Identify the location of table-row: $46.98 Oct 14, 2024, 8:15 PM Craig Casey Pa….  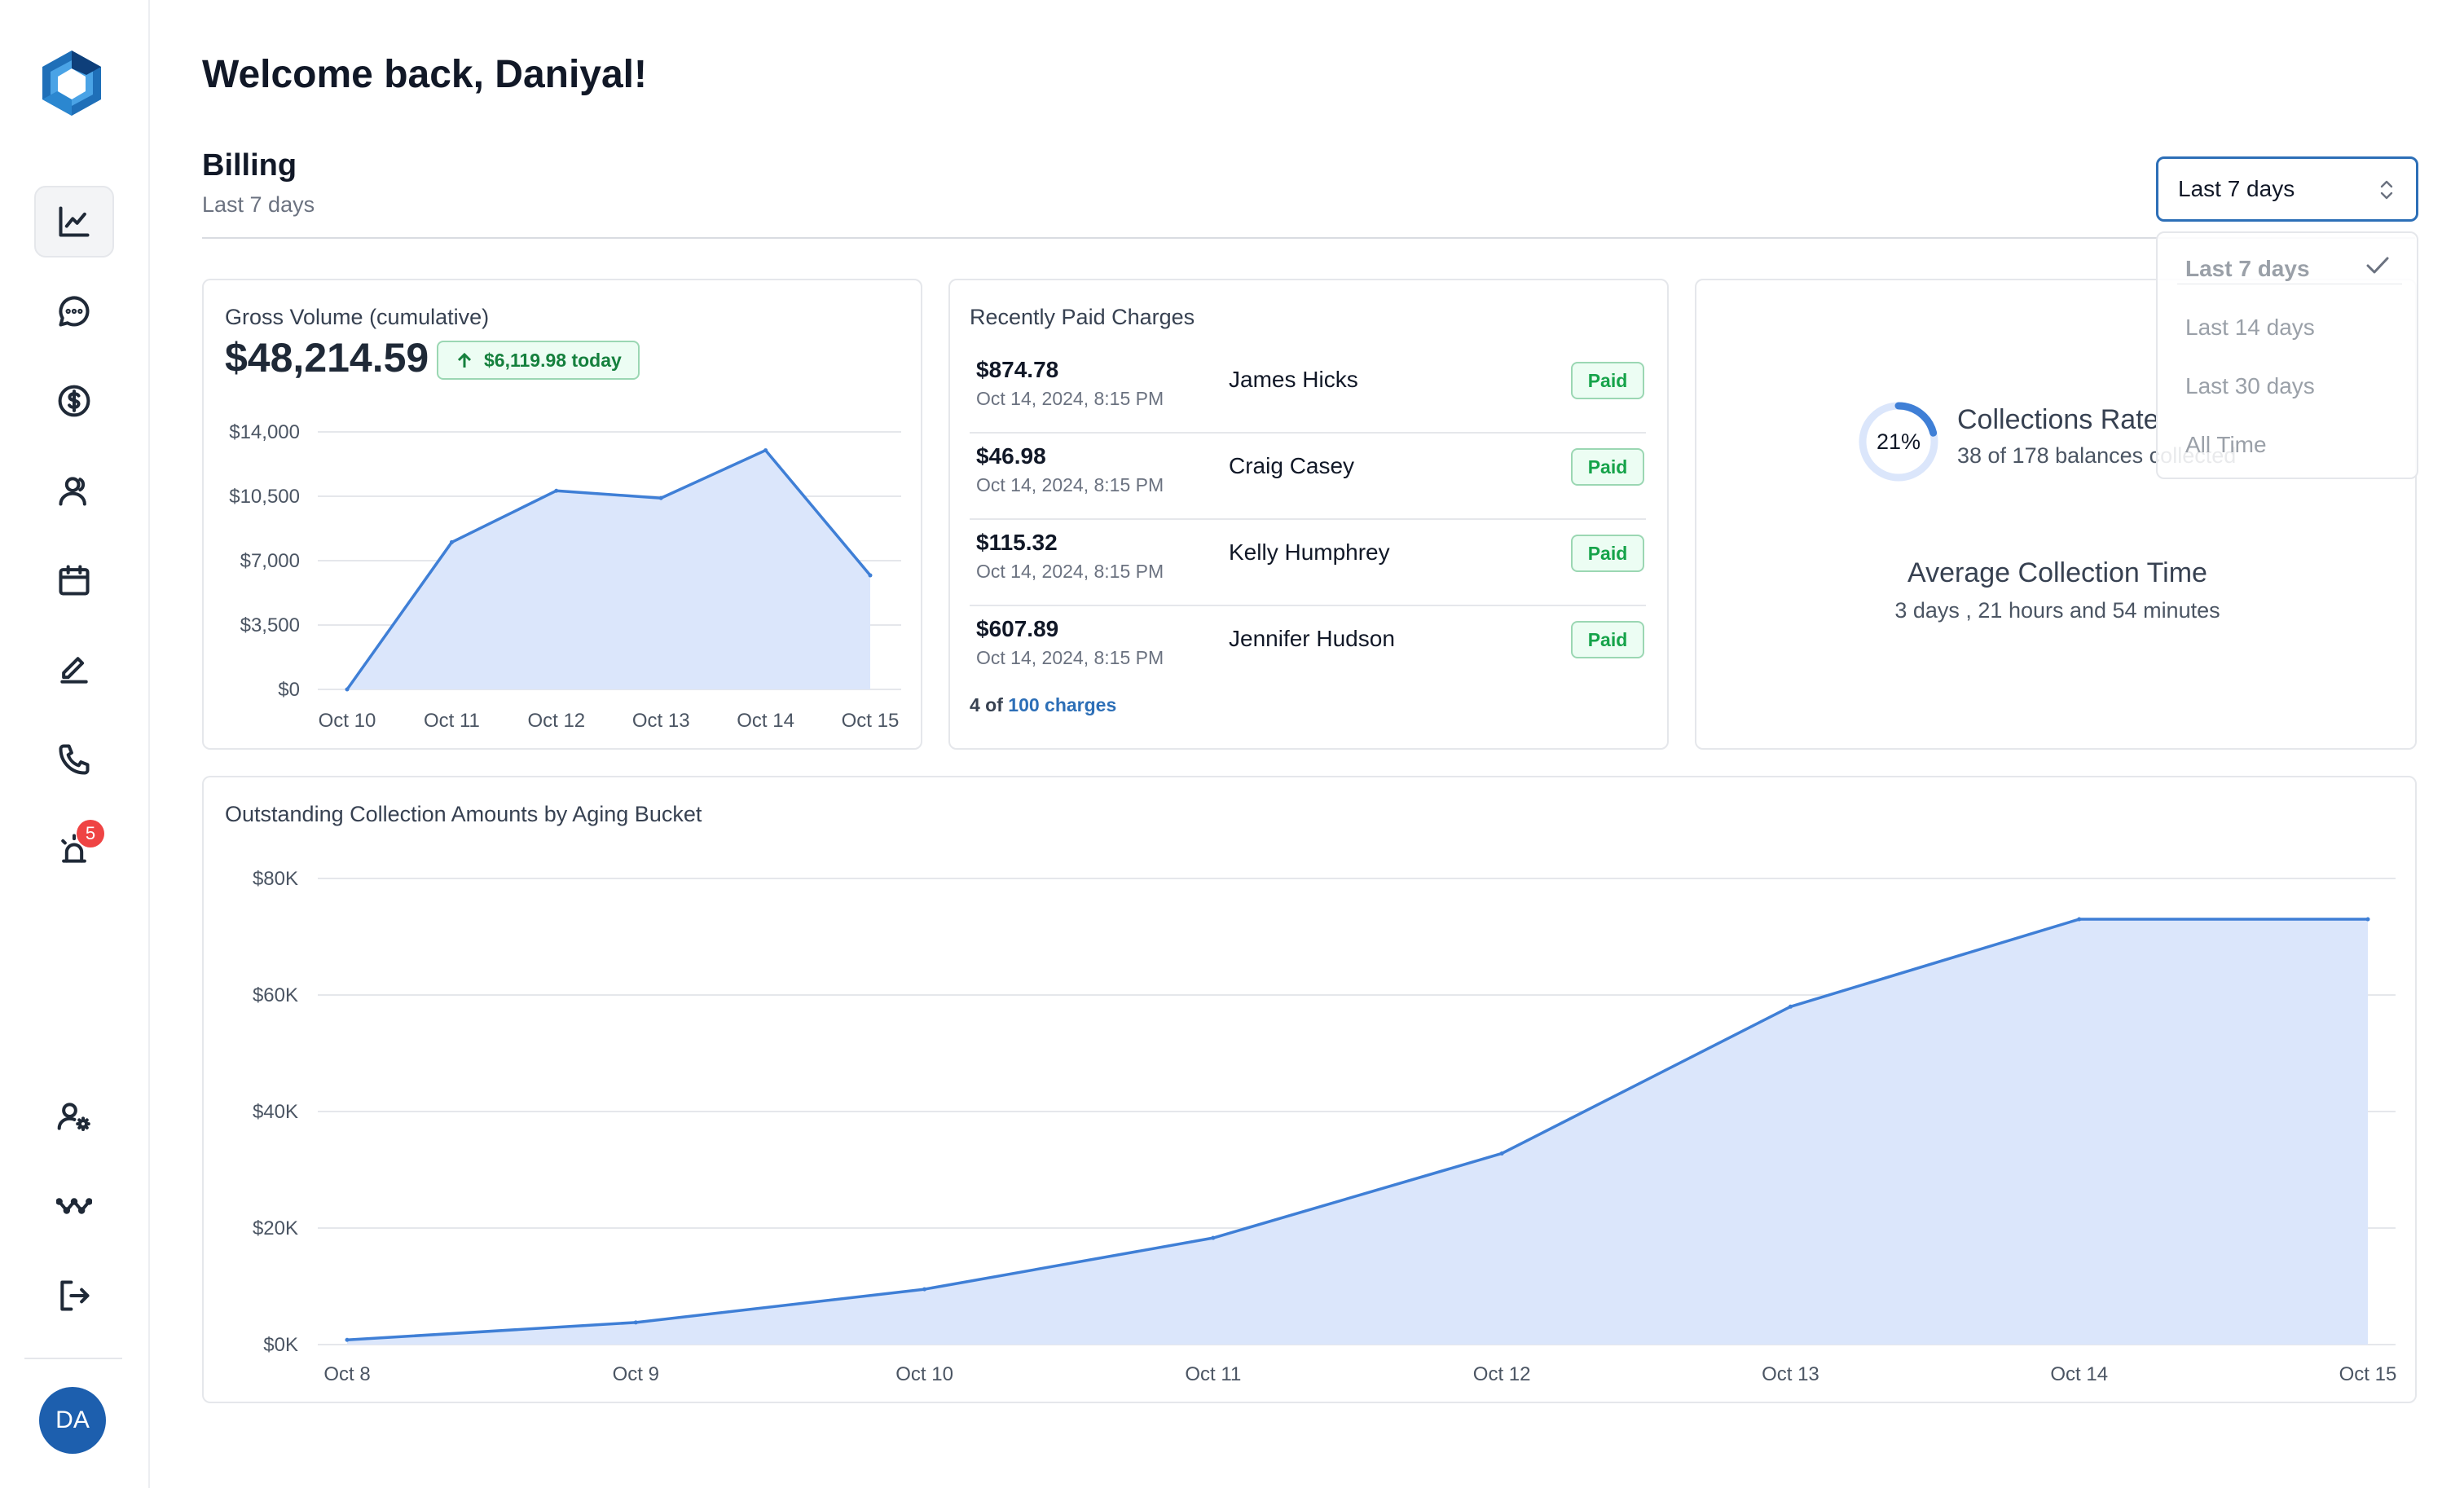
(1308, 477).